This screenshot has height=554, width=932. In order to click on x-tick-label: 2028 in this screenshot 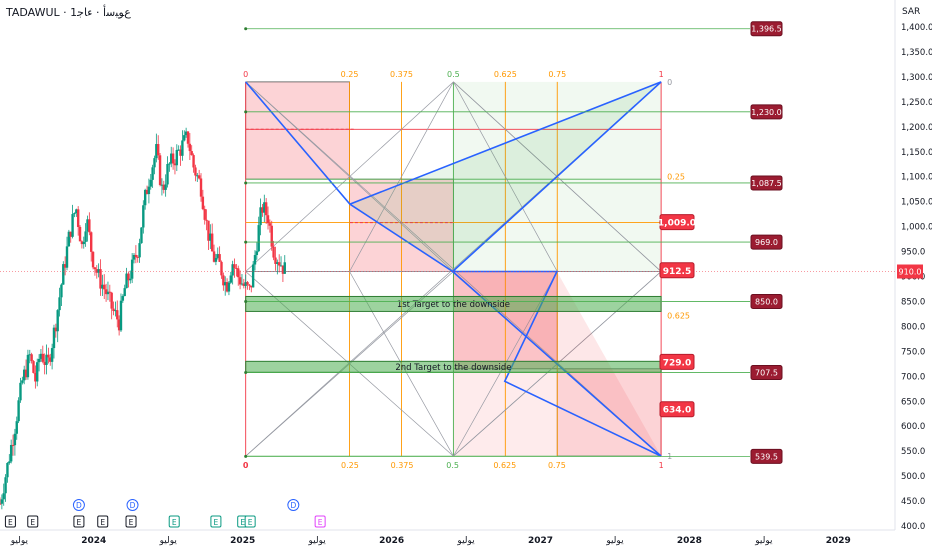, I will do `click(689, 541)`.